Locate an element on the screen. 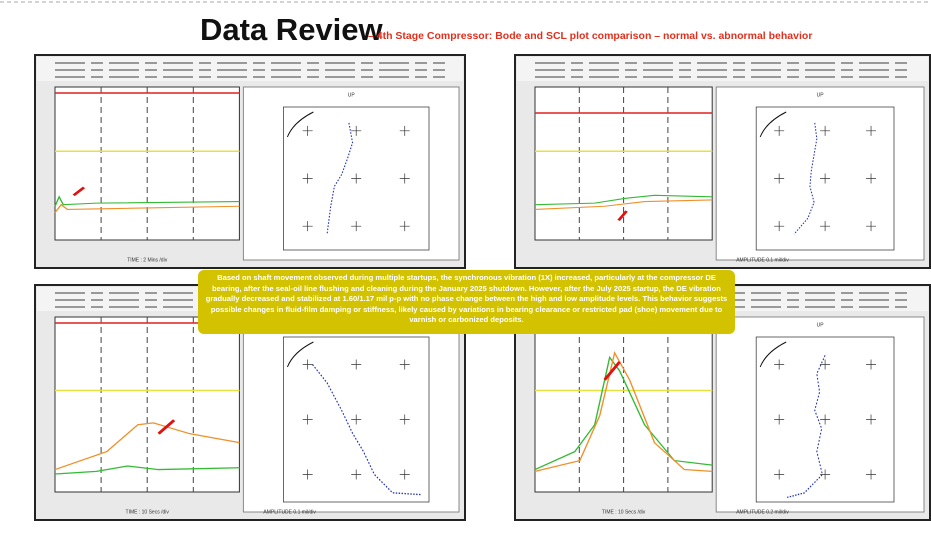  bode-x-label: TIME : 2 Mins /div is located at coordinates (147, 260).